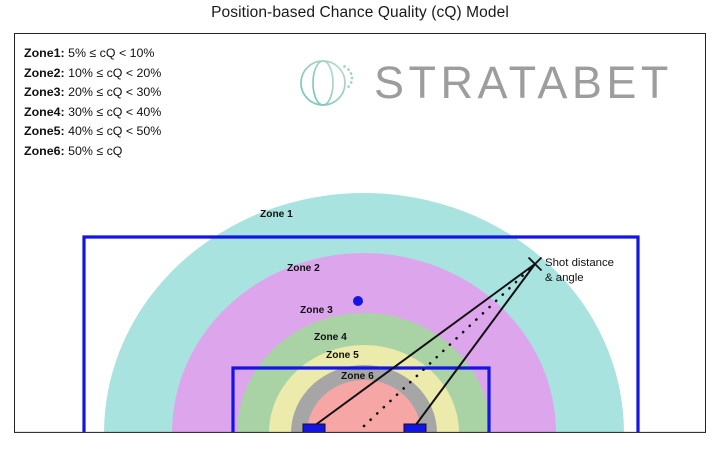 Image resolution: width=720 pixels, height=450 pixels. What do you see at coordinates (44, 92) in the screenshot?
I see `legend-zone-name: Zone3:` at bounding box center [44, 92].